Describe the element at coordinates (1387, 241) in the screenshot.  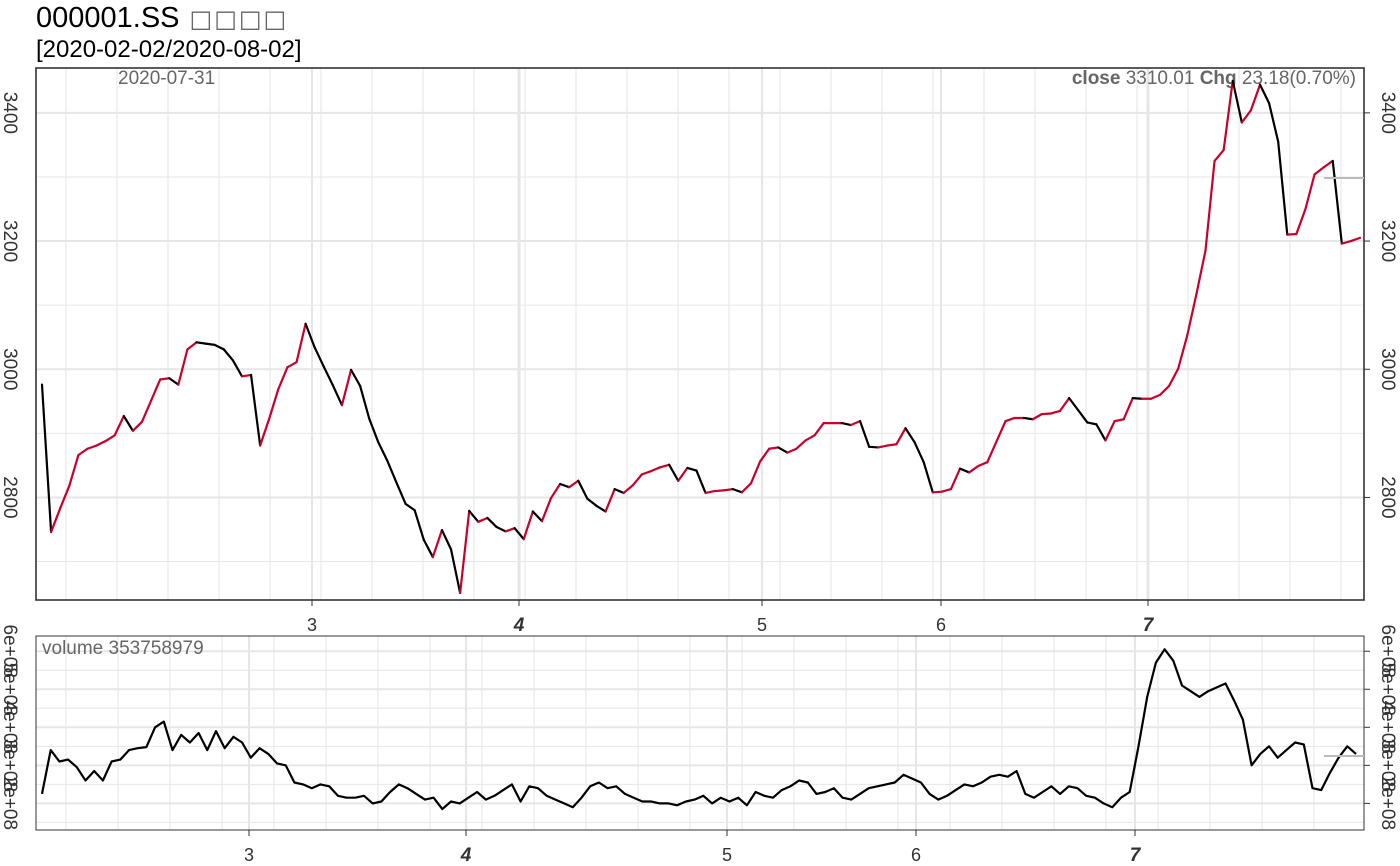
I see `price-ytick-right-3200: 3200` at that location.